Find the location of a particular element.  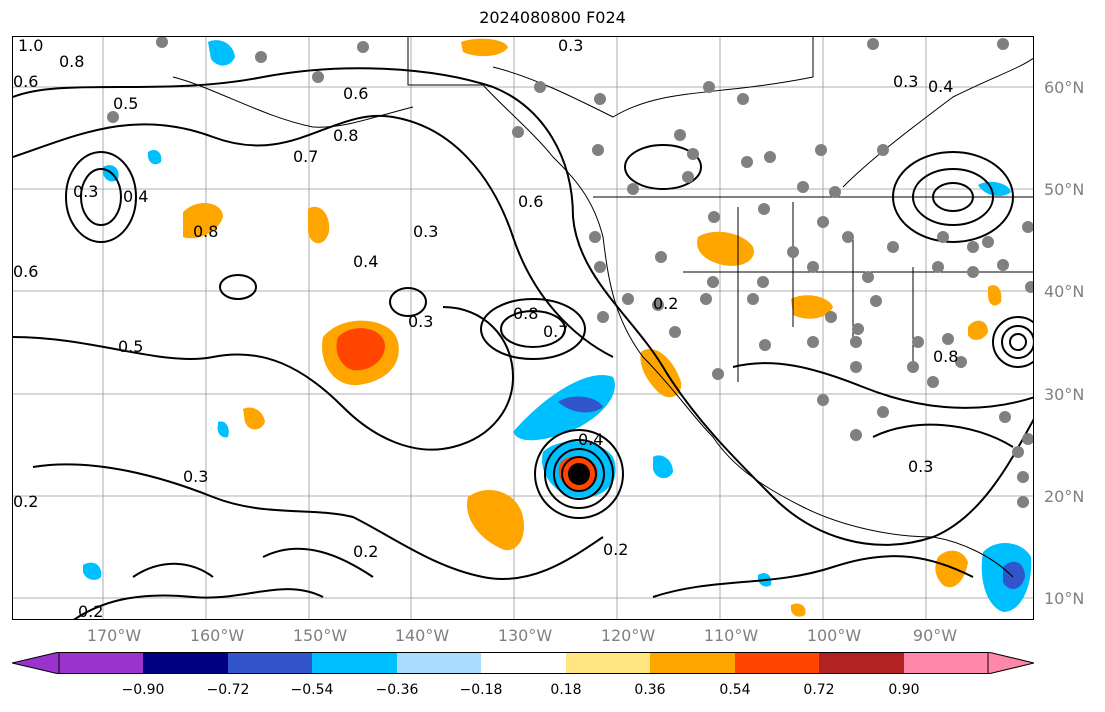

lon-label: 120°W is located at coordinates (628, 635).